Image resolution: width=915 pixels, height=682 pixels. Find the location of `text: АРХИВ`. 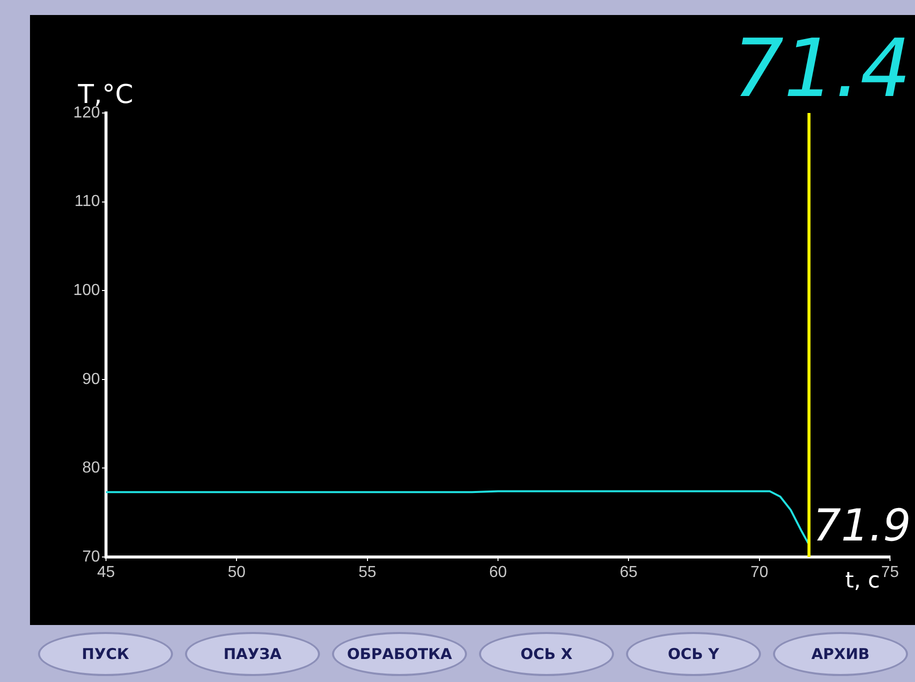

text: АРХИВ is located at coordinates (840, 654).